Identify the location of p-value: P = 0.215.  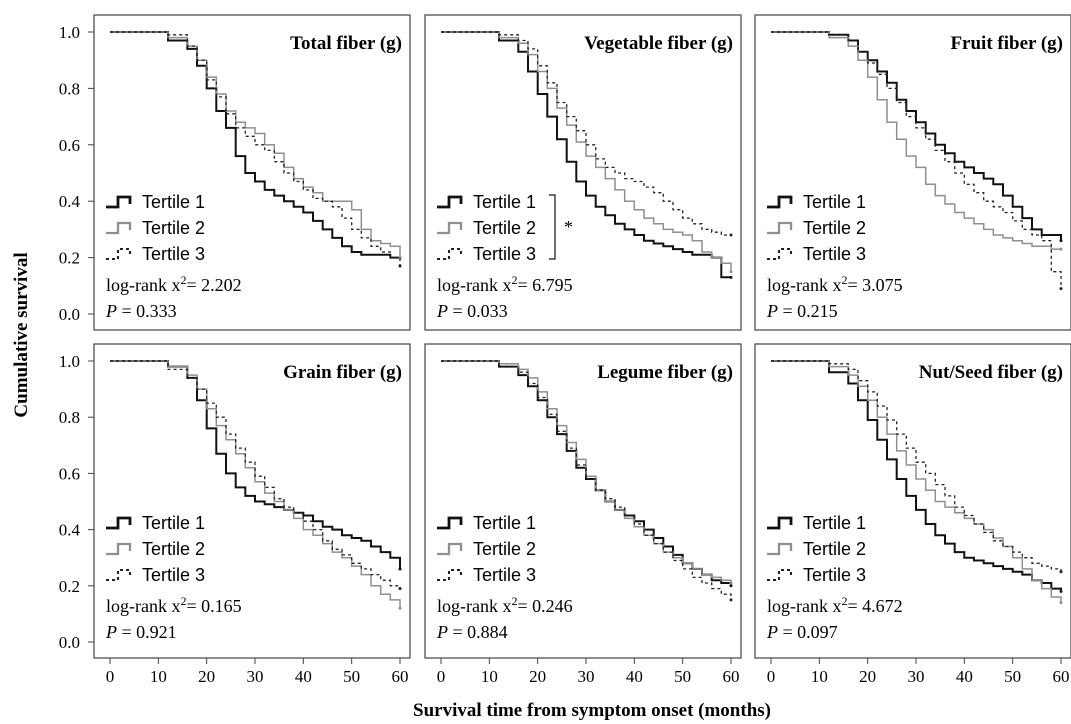
(802, 311).